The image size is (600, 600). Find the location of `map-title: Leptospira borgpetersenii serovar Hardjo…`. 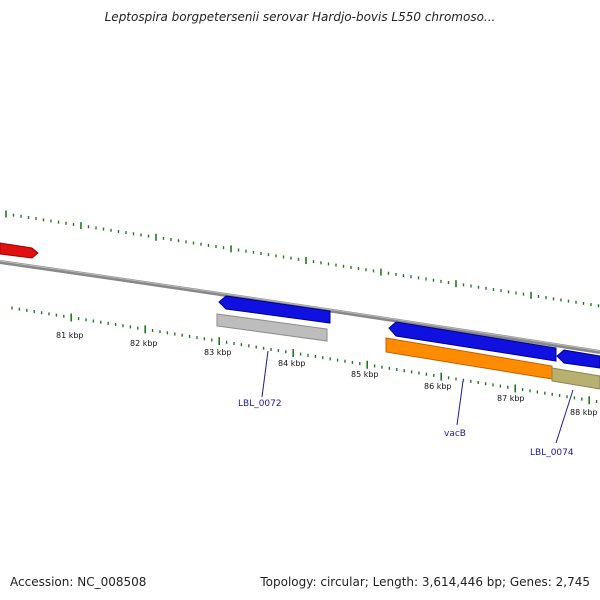

map-title: Leptospira borgpetersenii serovar Hardjo… is located at coordinates (300, 17).